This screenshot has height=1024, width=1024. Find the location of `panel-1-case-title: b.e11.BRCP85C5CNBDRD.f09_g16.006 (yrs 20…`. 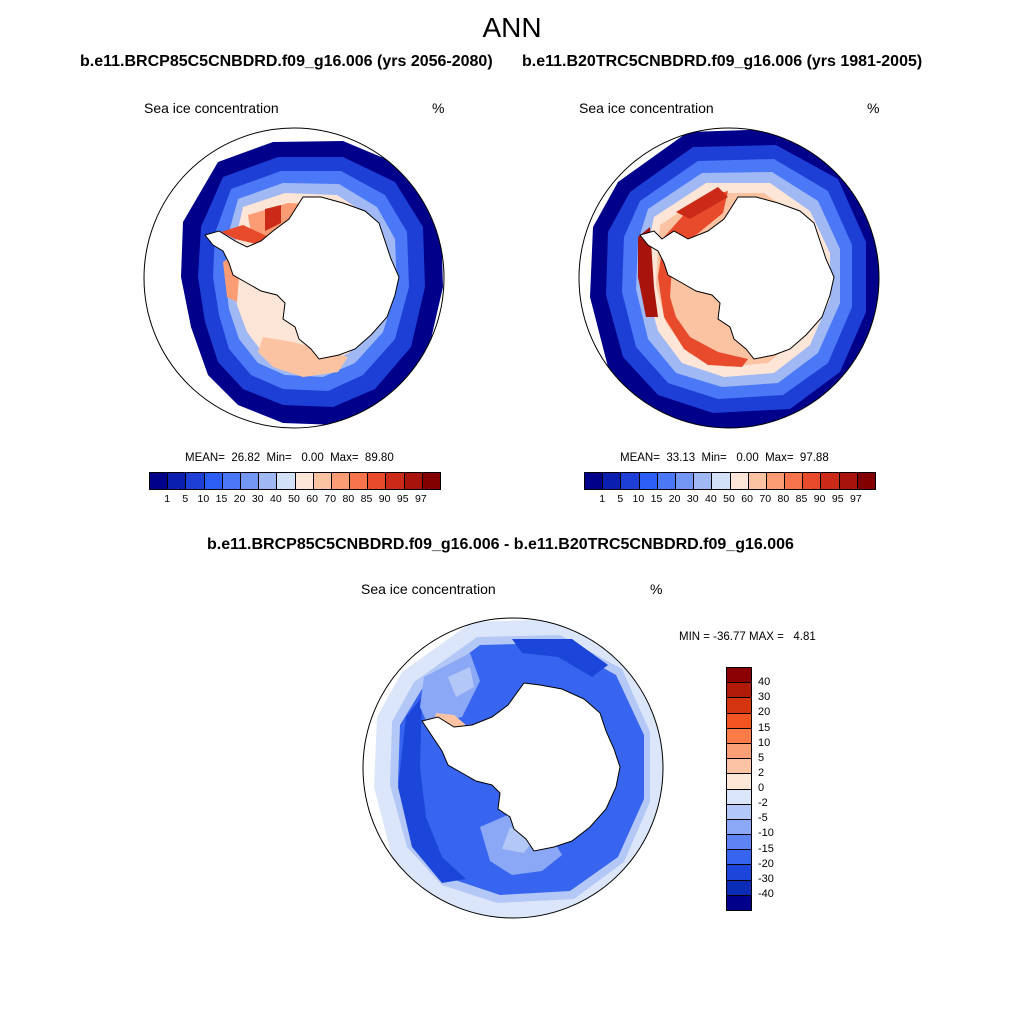

panel-1-case-title: b.e11.BRCP85C5CNBDRD.f09_g16.006 (yrs 20… is located at coordinates (286, 61).